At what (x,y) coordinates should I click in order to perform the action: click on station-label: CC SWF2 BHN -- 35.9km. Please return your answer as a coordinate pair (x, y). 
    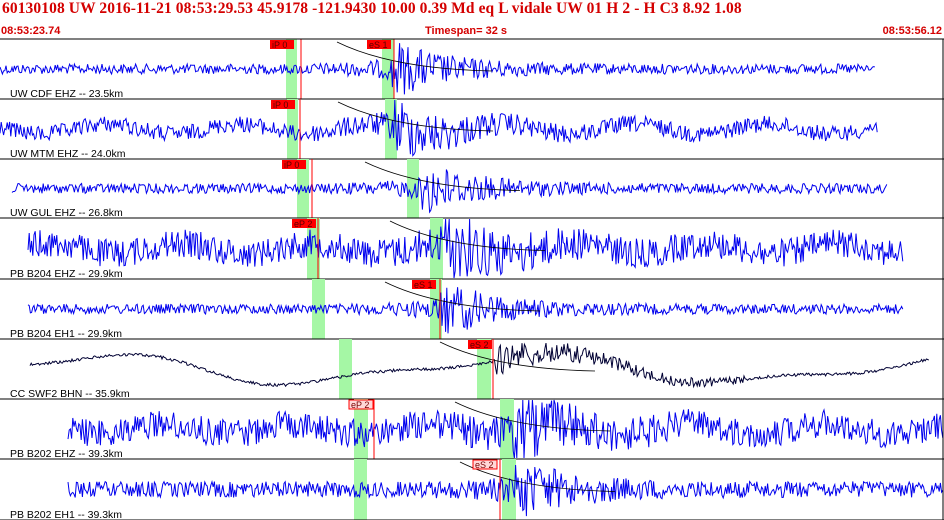
    Looking at the image, I should click on (70, 394).